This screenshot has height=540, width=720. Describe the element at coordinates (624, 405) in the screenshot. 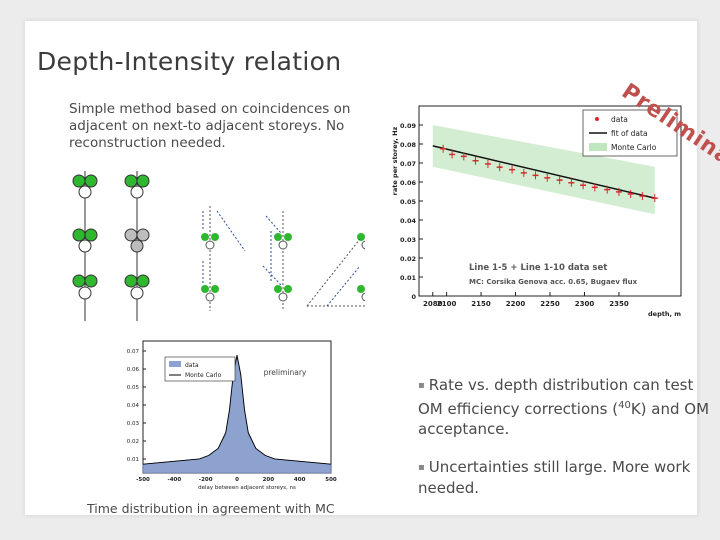

I see `bullet-superscript: 40` at that location.